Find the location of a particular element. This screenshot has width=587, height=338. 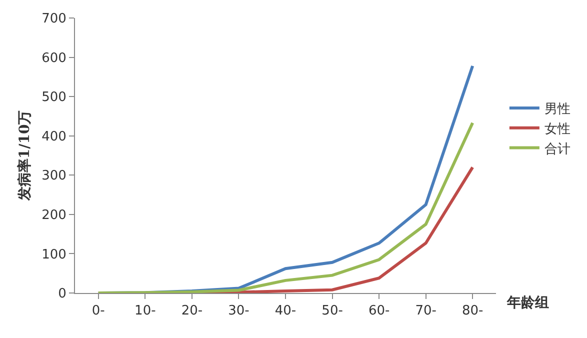

x-tick-label: 80- is located at coordinates (473, 311).